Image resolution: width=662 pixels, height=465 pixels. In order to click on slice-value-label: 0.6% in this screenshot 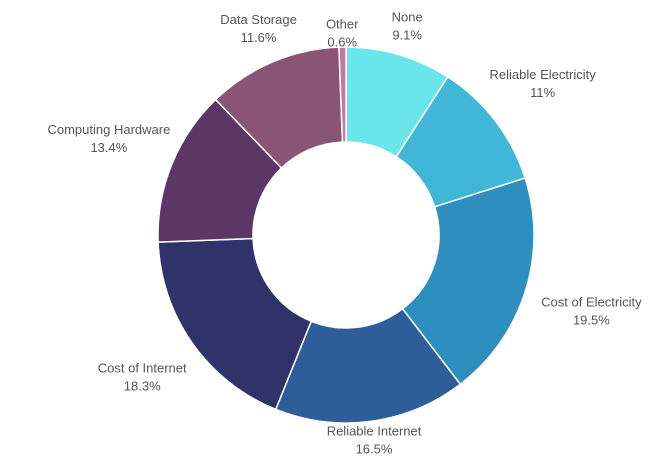, I will do `click(342, 41)`.